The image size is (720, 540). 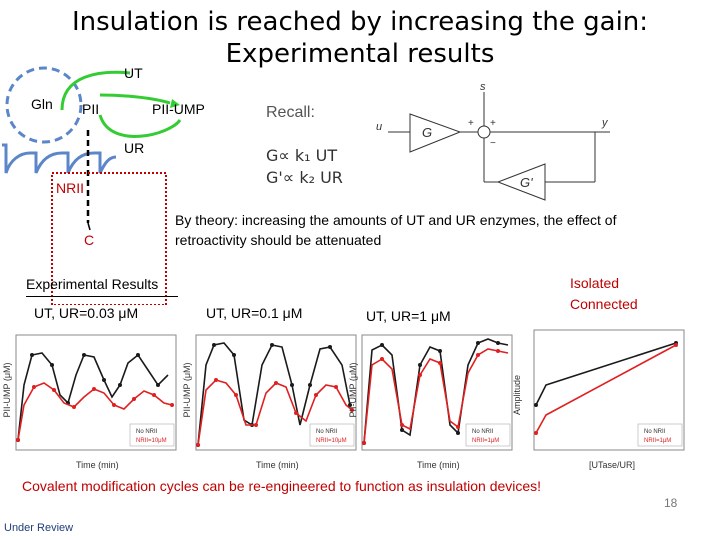 I want to click on legend-block: Isolated Connected, so click(x=604, y=294).